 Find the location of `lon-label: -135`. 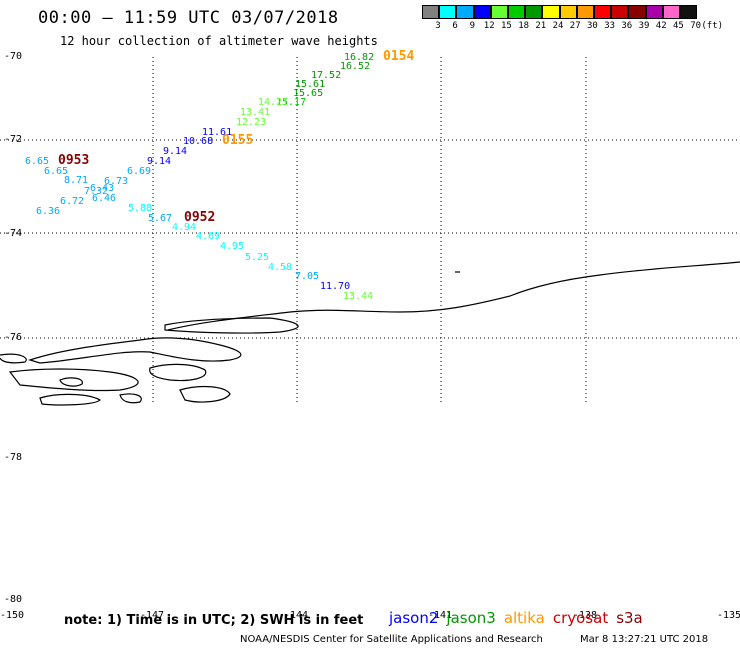

lon-label: -135 is located at coordinates (728, 615).